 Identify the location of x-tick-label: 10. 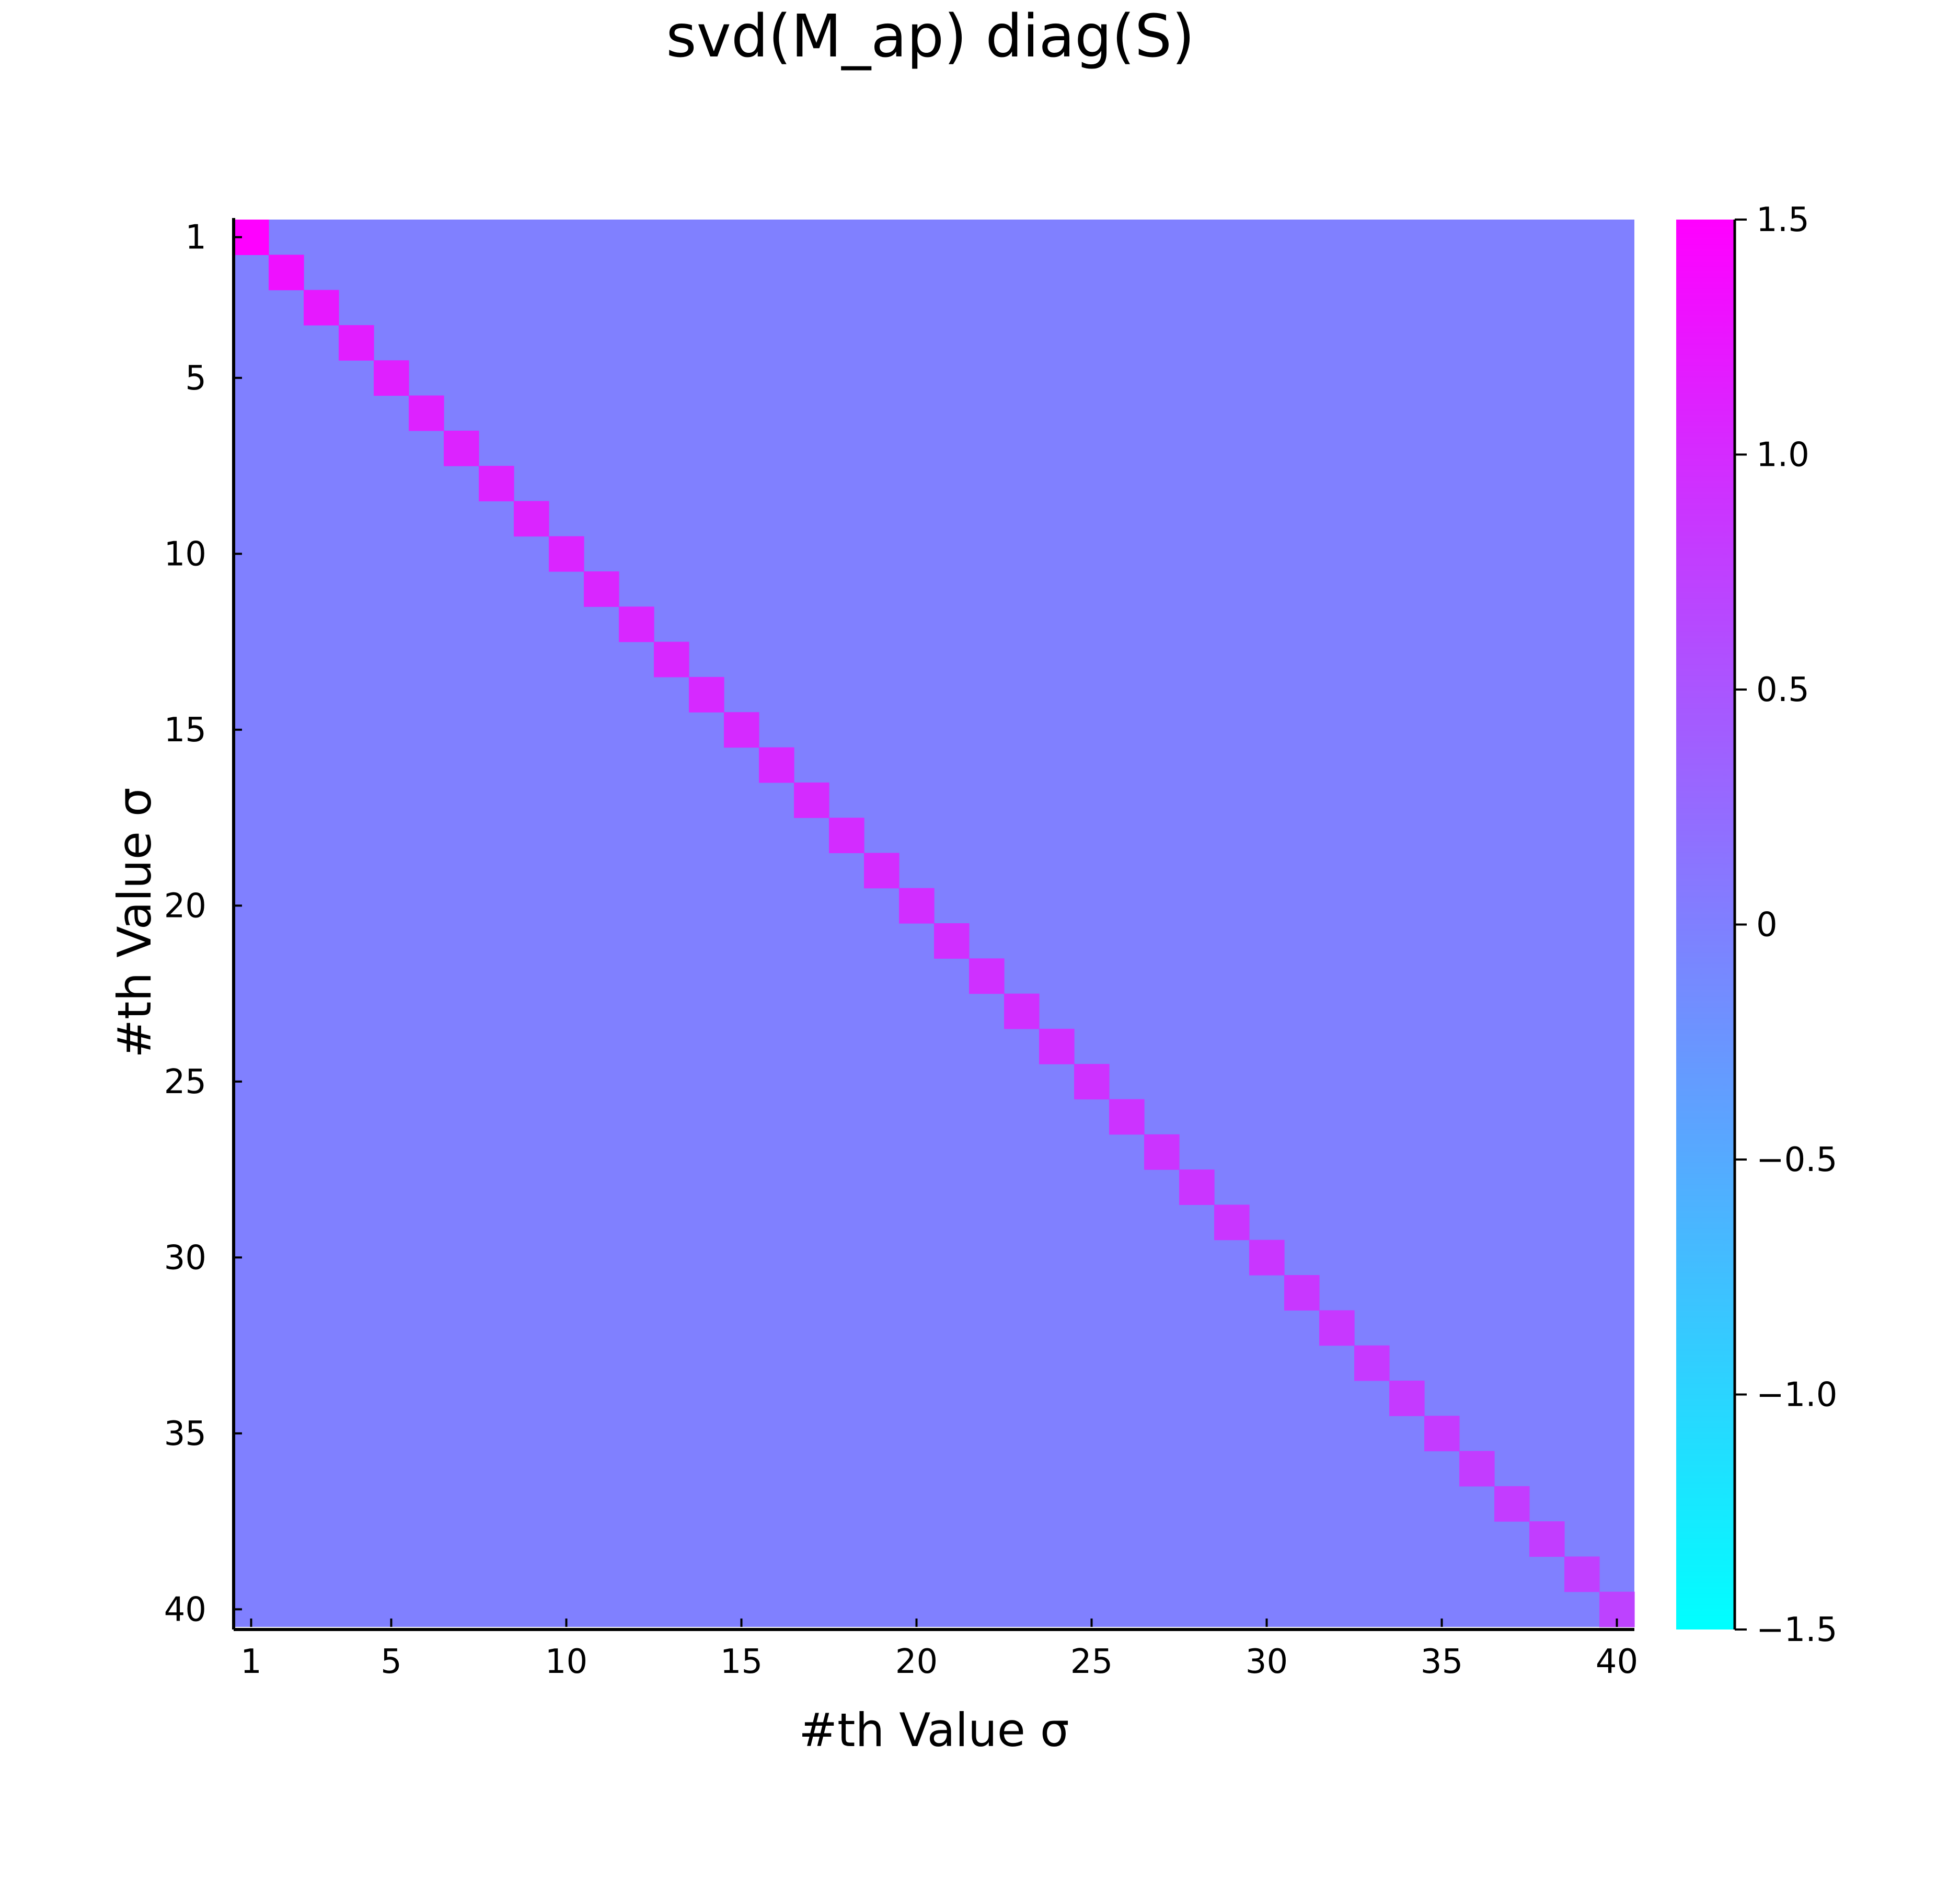
(566, 1662).